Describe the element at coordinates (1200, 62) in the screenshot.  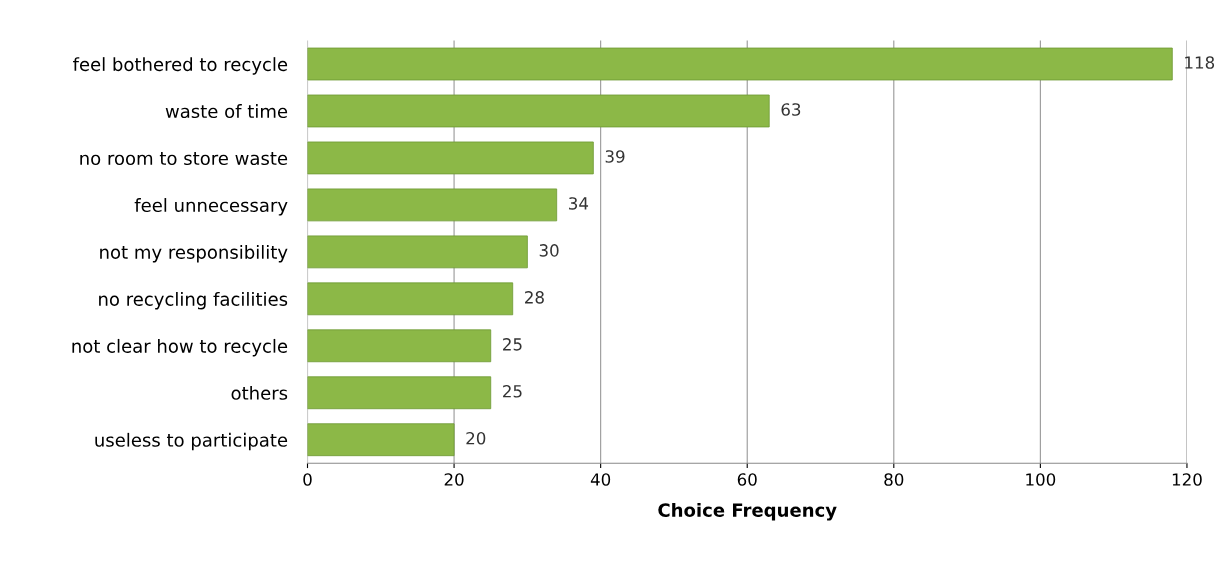
I see `data-label: 118` at that location.